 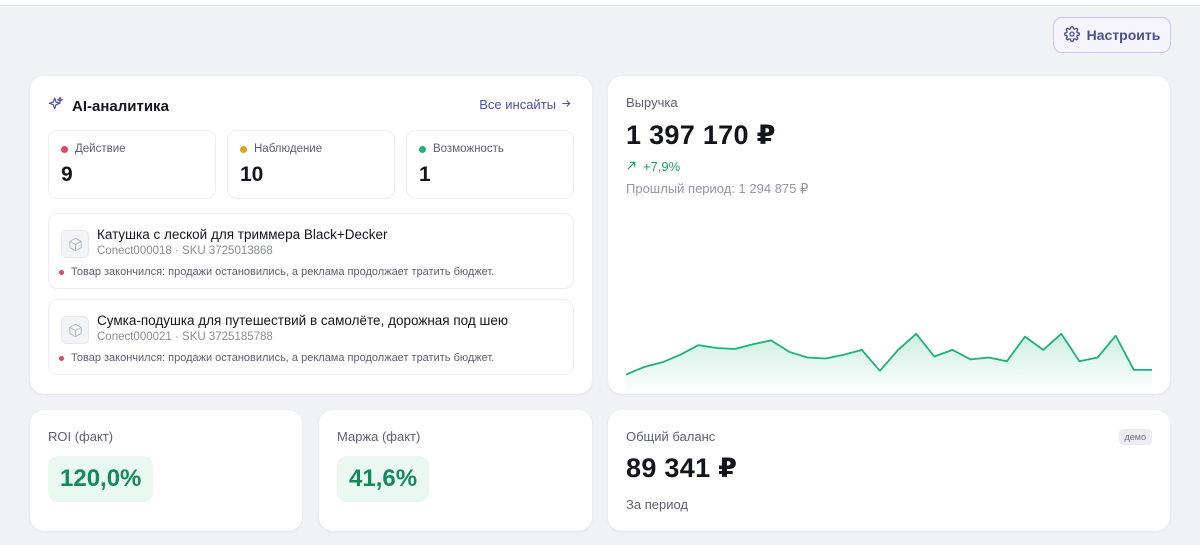 I want to click on stat-action: Действие 9, so click(x=132, y=164).